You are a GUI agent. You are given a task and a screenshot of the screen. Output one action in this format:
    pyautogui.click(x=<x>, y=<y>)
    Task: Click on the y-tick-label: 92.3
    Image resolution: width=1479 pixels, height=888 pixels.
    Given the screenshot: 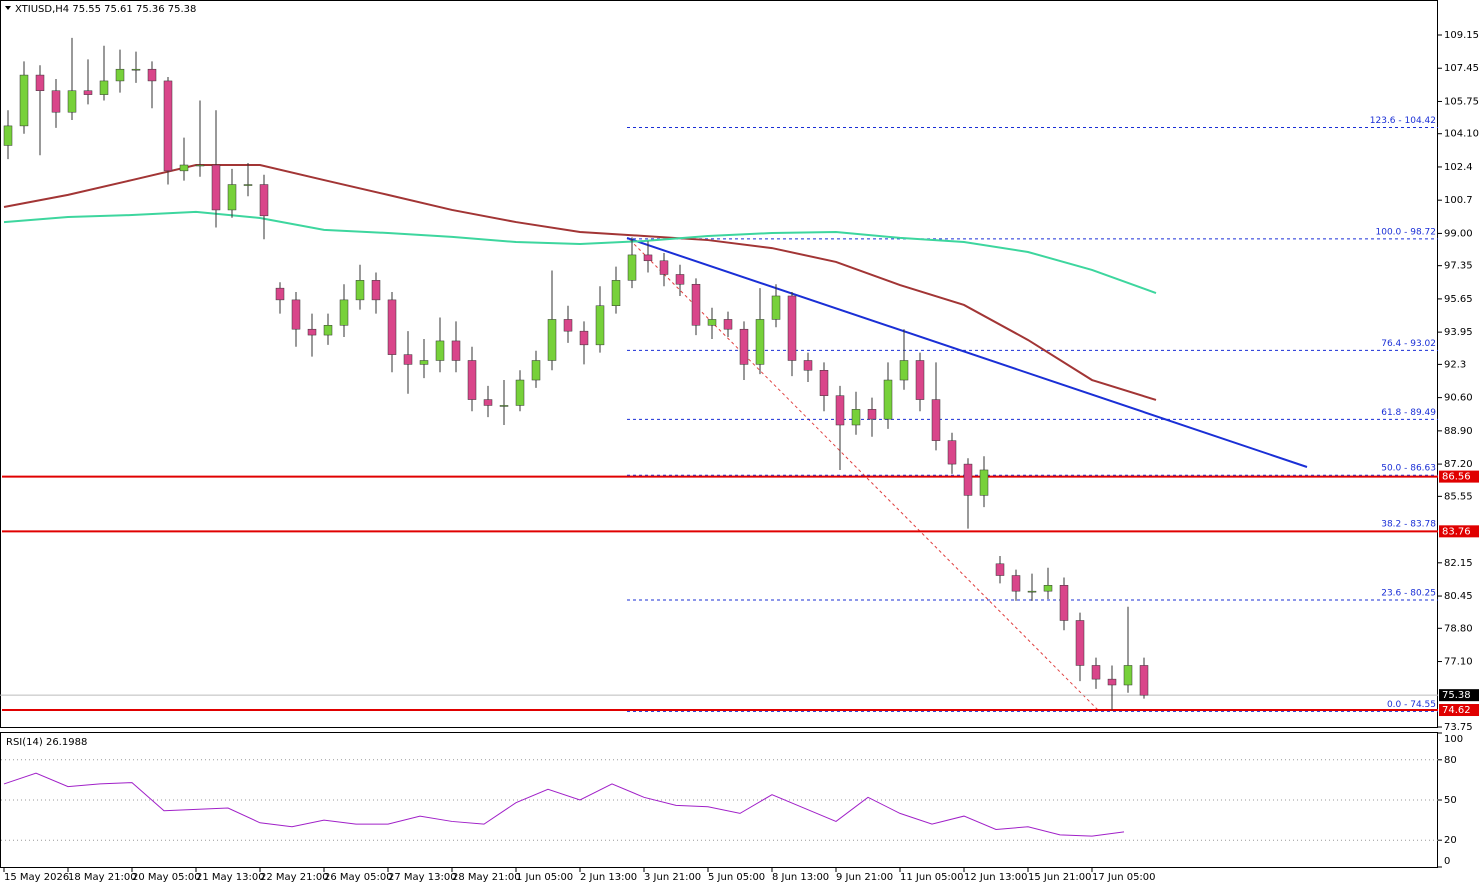 What is the action you would take?
    pyautogui.click(x=1455, y=364)
    